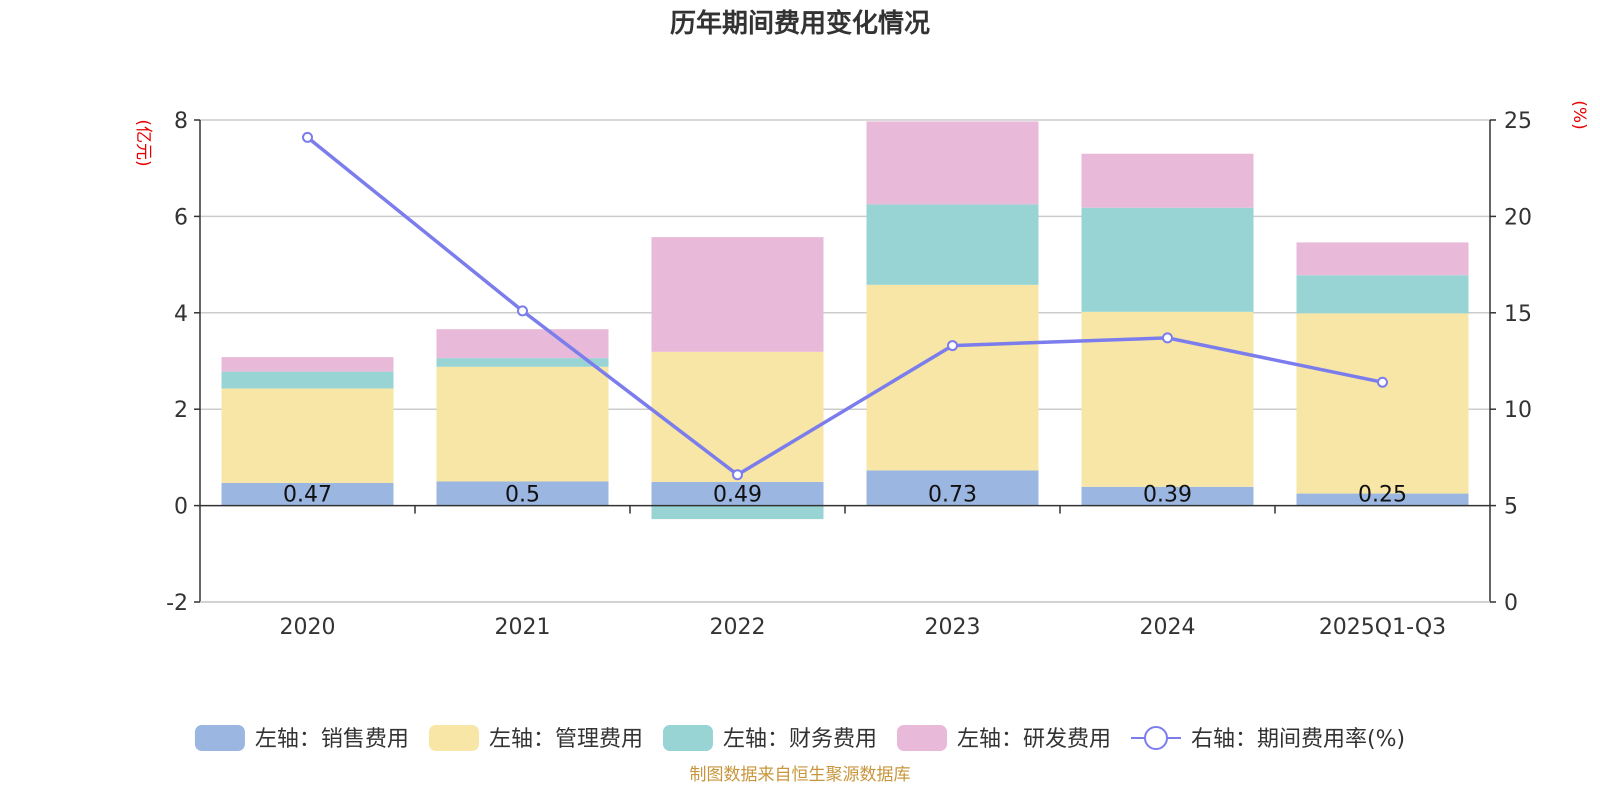  I want to click on legend-label: 左轴：财务费用, so click(800, 739).